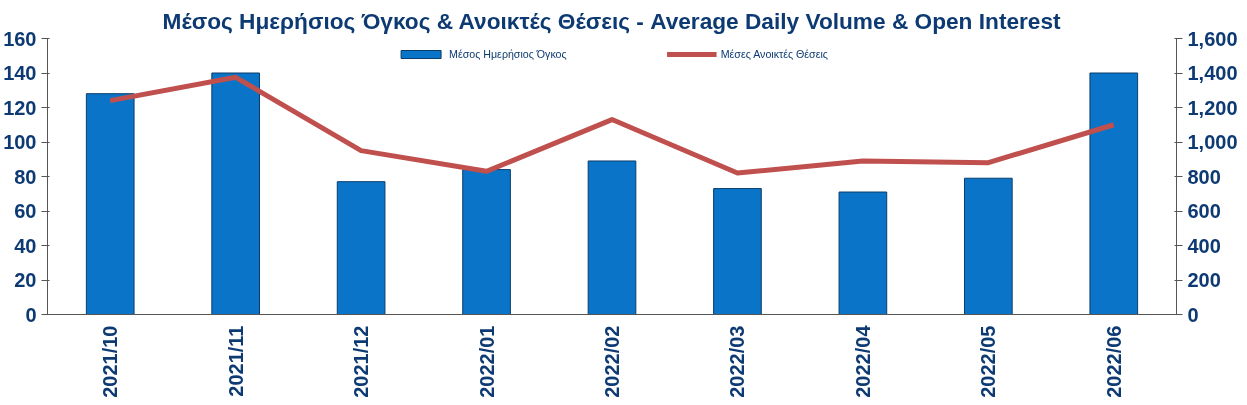 Image resolution: width=1247 pixels, height=405 pixels. I want to click on y-tick-label: 160, so click(20, 38).